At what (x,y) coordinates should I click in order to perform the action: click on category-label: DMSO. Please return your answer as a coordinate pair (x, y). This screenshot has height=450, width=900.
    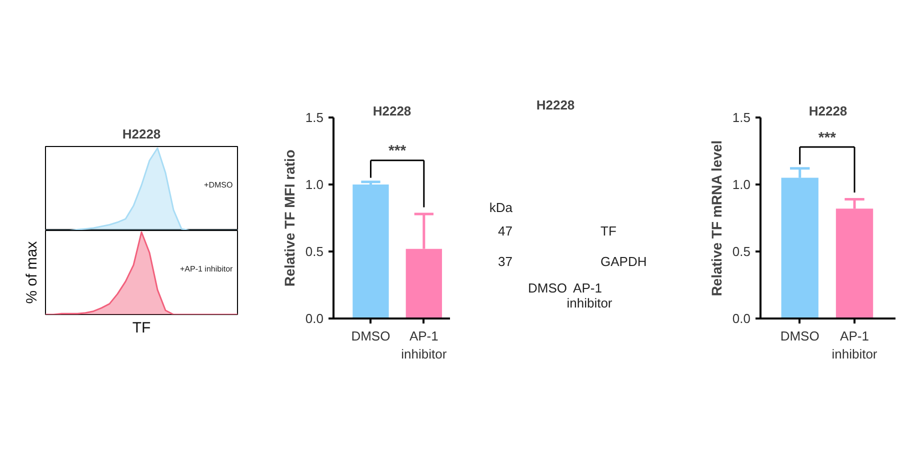
    Looking at the image, I should click on (547, 288).